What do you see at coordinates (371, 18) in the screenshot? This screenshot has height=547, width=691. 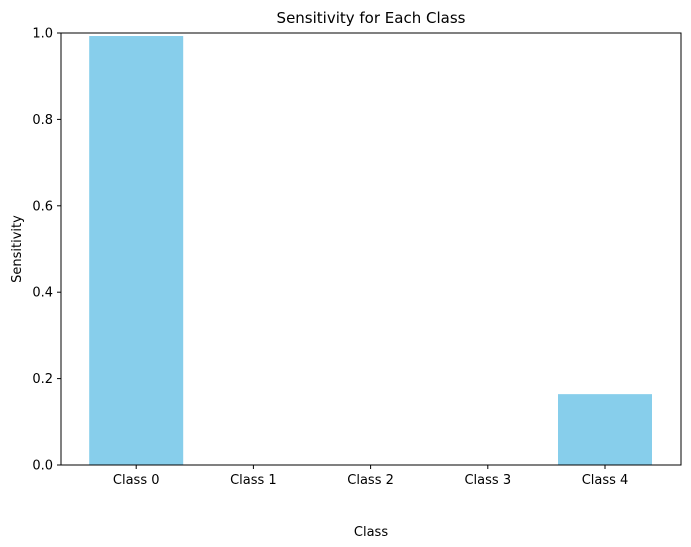 I see `chart-title: Sensitivity for Each Class` at bounding box center [371, 18].